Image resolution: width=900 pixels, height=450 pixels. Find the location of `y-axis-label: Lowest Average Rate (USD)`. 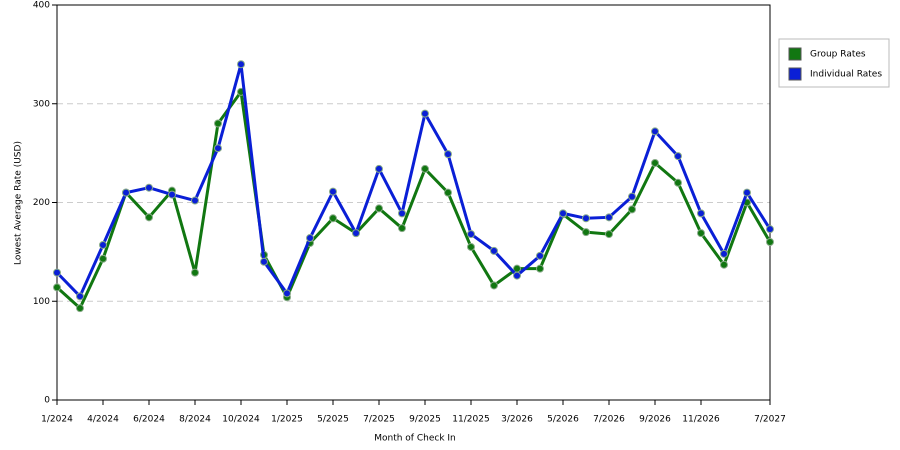

y-axis-label: Lowest Average Rate (USD) is located at coordinates (19, 203).